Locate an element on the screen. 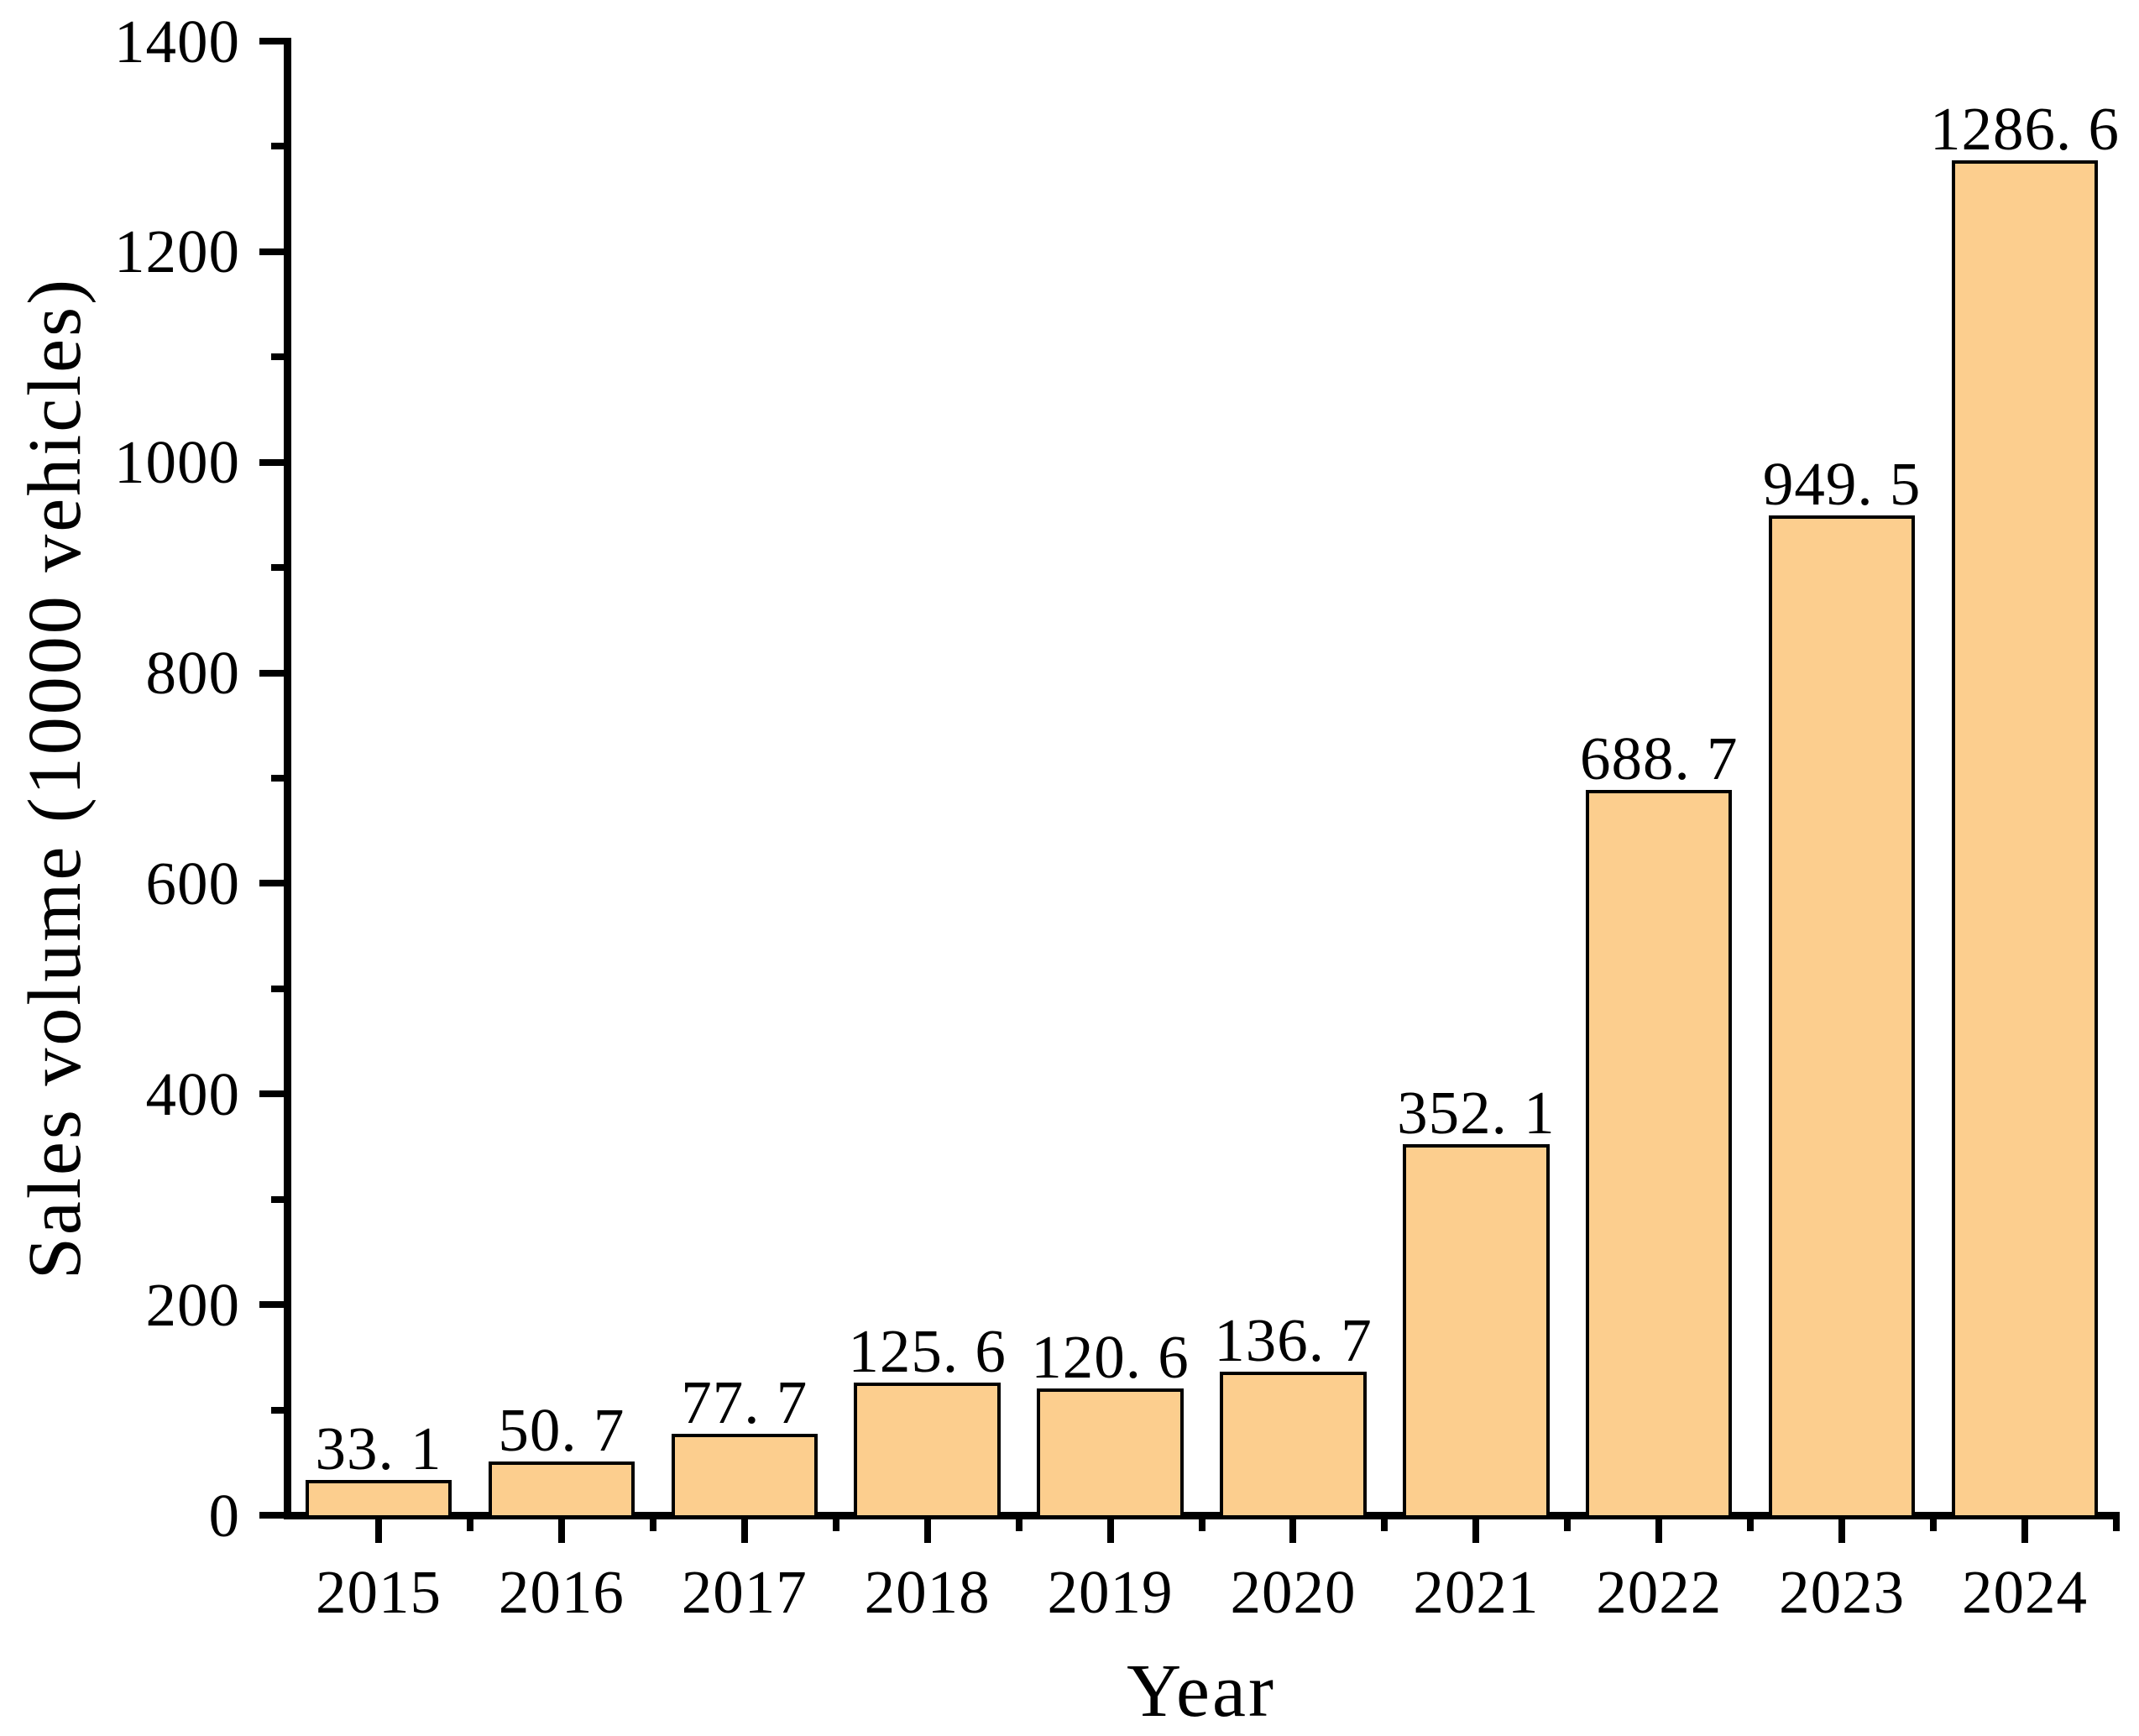  bar-value-label: 50. 7 is located at coordinates (561, 1430).